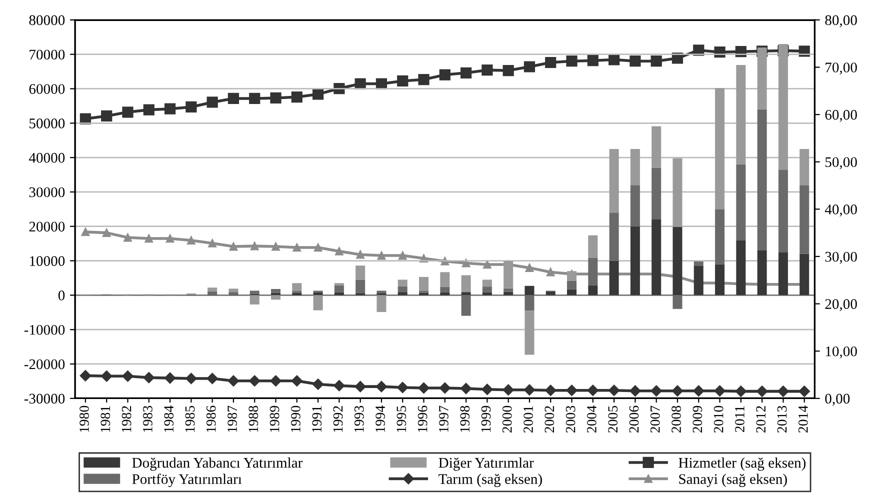  Describe the element at coordinates (841, 68) in the screenshot. I see `y2-tick-label: 70,00` at that location.